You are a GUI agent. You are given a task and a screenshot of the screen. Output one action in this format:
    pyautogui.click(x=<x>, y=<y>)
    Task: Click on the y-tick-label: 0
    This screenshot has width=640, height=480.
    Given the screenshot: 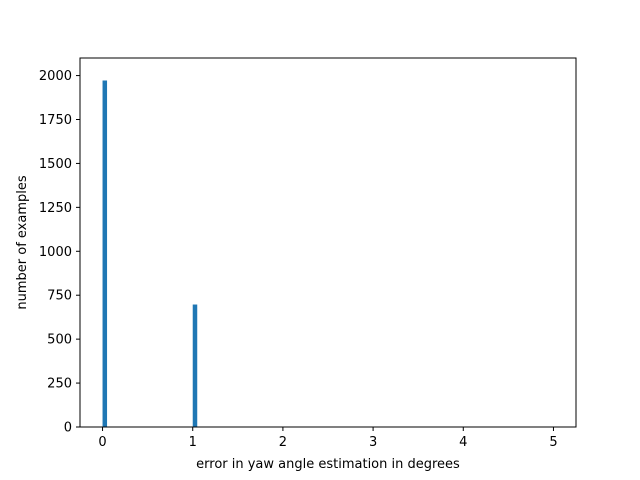 What is the action you would take?
    pyautogui.click(x=68, y=428)
    